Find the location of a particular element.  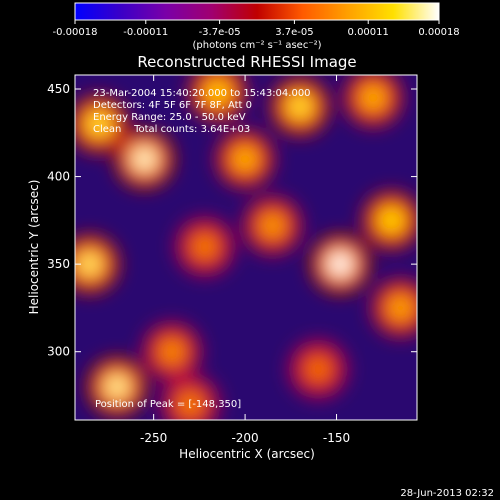

date-stamp: 28-Jun-2013 02:32 is located at coordinates (447, 493).